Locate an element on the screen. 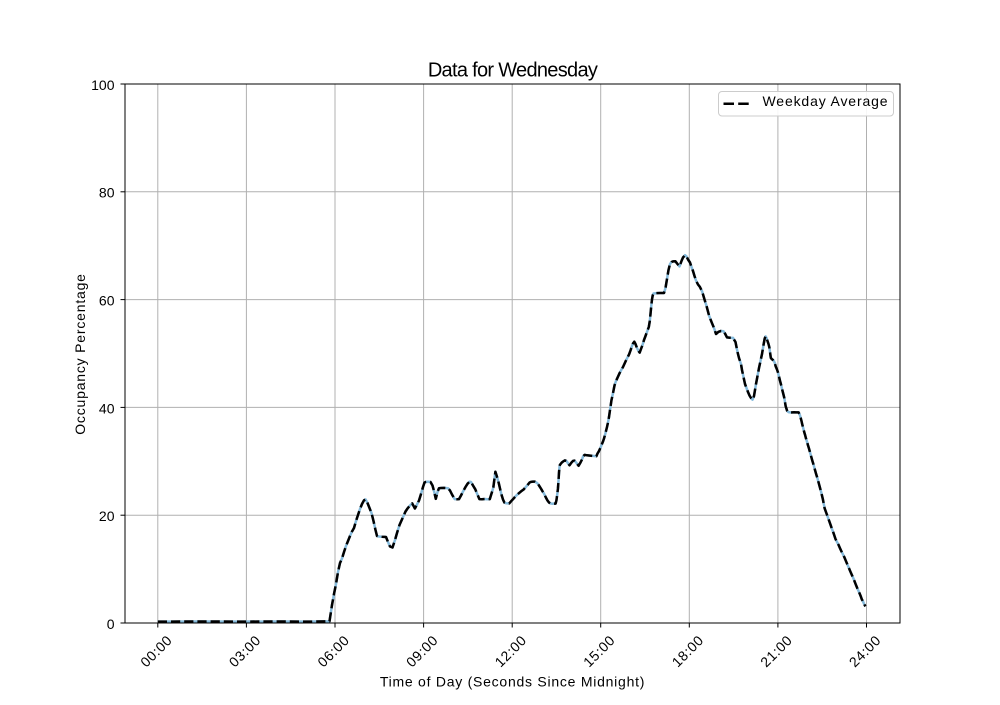 The image size is (1000, 705). svg-text: 40 is located at coordinates (107, 408).